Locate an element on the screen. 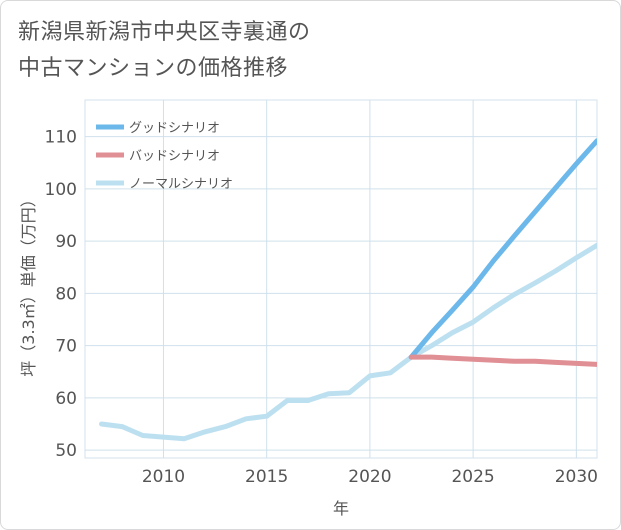 The height and width of the screenshot is (530, 621). y-axis-label: 坪（3.3㎡）単価（万円） is located at coordinates (28, 283).